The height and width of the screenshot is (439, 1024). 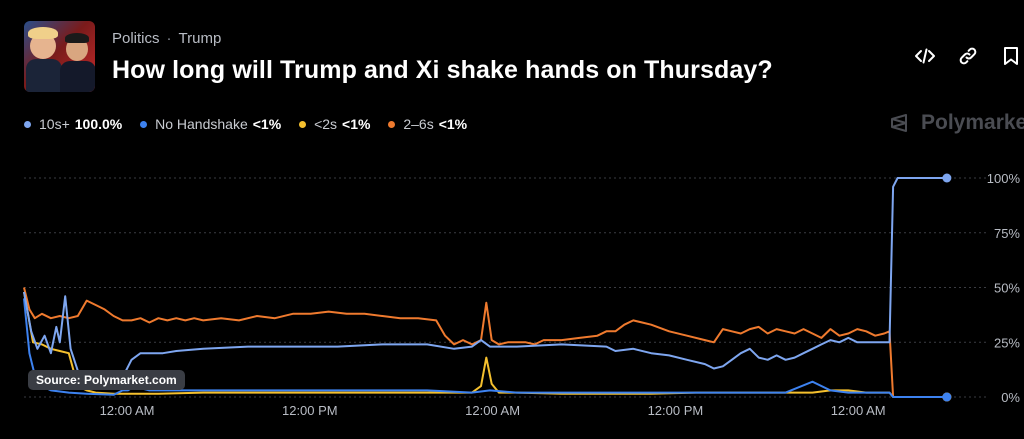 I want to click on source-label: Source: Polymarket.com, so click(x=106, y=380).